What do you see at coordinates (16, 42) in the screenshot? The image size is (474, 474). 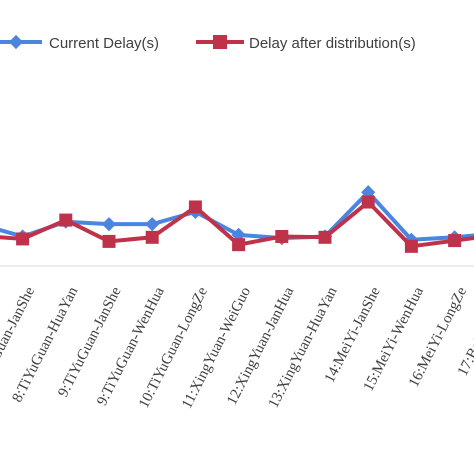 I see `legend-marker-current-delay` at bounding box center [16, 42].